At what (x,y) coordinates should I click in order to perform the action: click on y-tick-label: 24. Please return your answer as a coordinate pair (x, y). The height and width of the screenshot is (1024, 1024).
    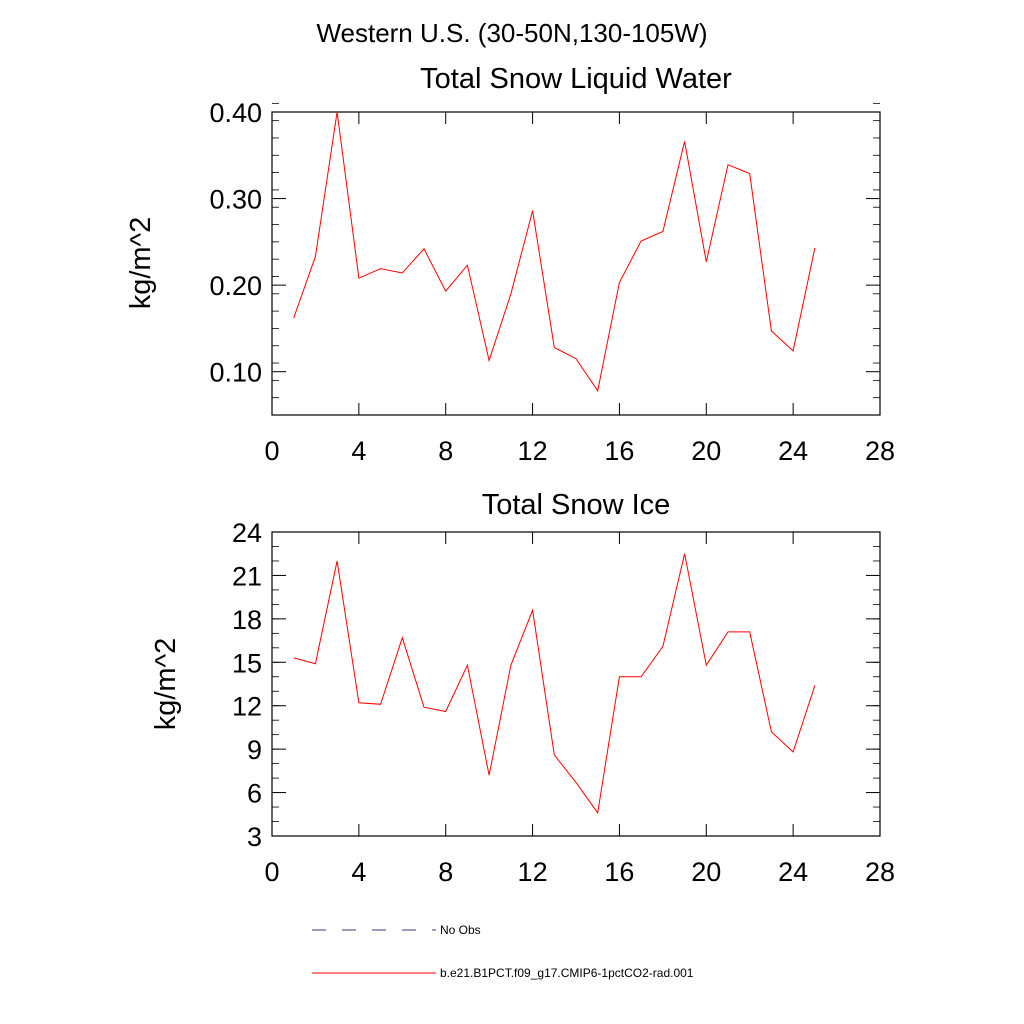
    Looking at the image, I should click on (247, 533).